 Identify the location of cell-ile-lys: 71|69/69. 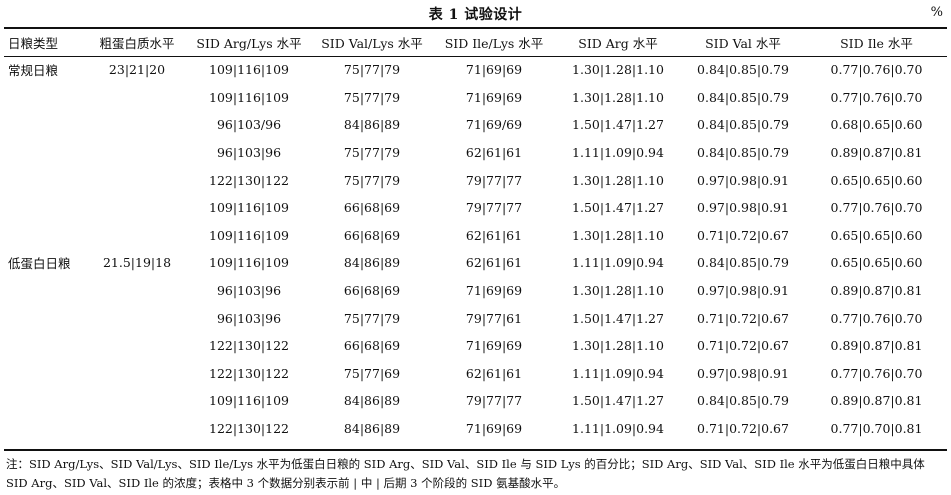
(494, 125).